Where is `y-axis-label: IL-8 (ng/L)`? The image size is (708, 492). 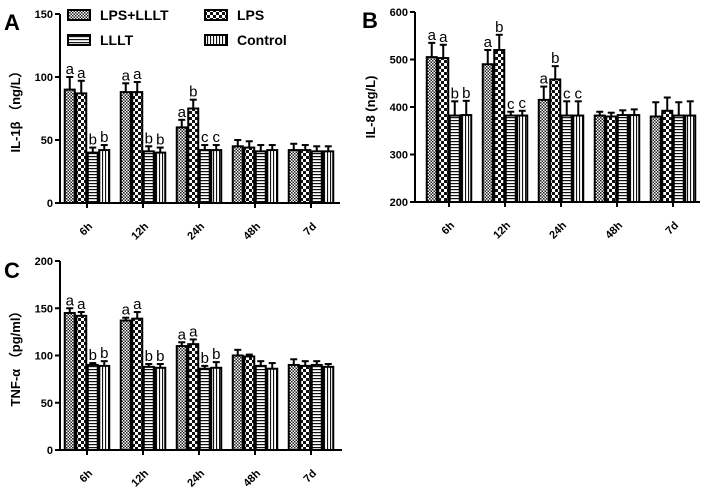 y-axis-label: IL-8 (ng/L) is located at coordinates (370, 107).